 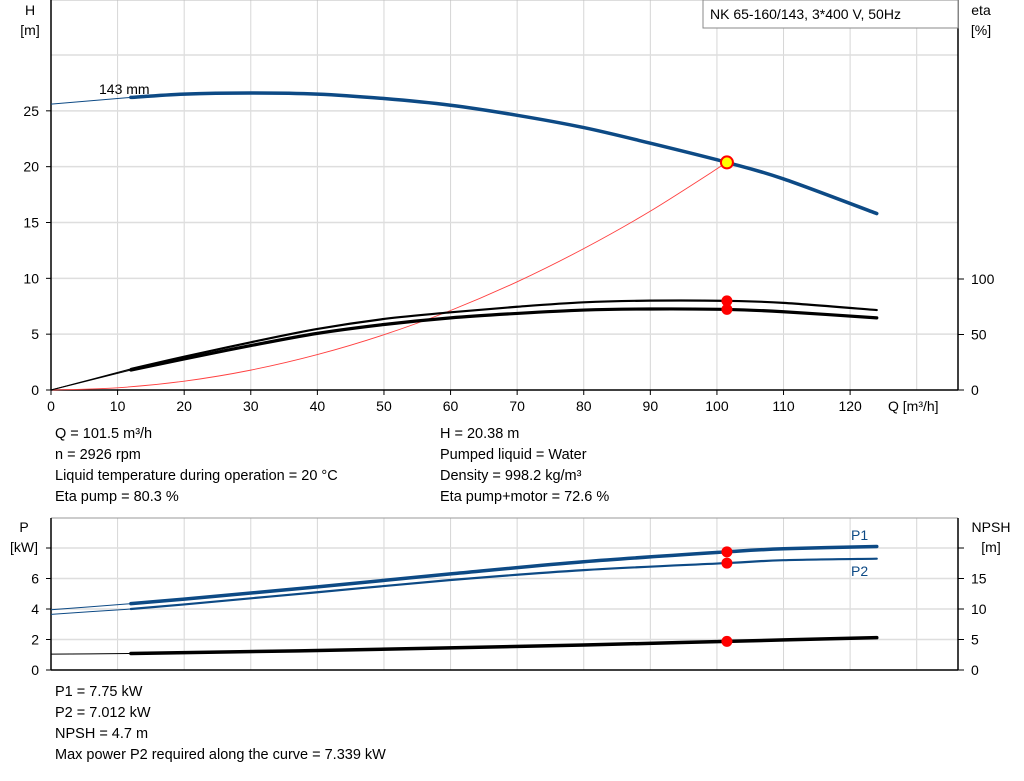 I want to click on x-tick-label: 40, so click(x=318, y=406).